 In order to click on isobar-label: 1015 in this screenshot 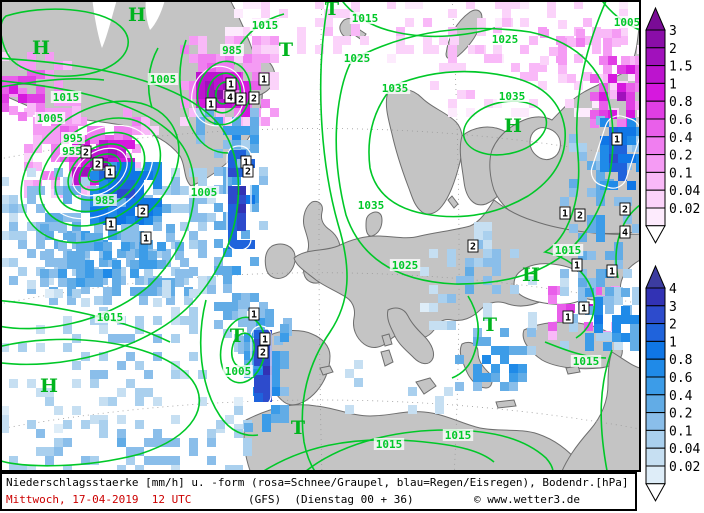, I will do `click(458, 435)`.